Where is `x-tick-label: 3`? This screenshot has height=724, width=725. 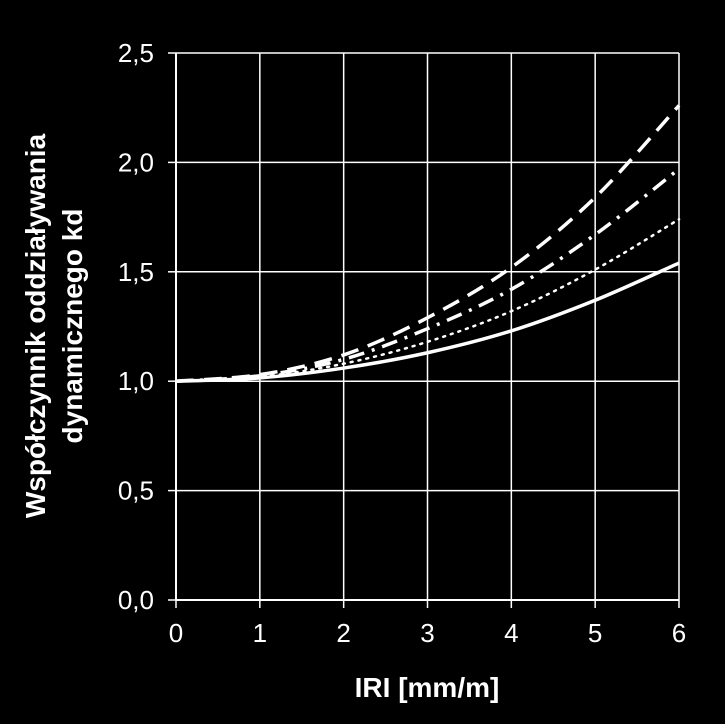
x-tick-label: 3 is located at coordinates (427, 633).